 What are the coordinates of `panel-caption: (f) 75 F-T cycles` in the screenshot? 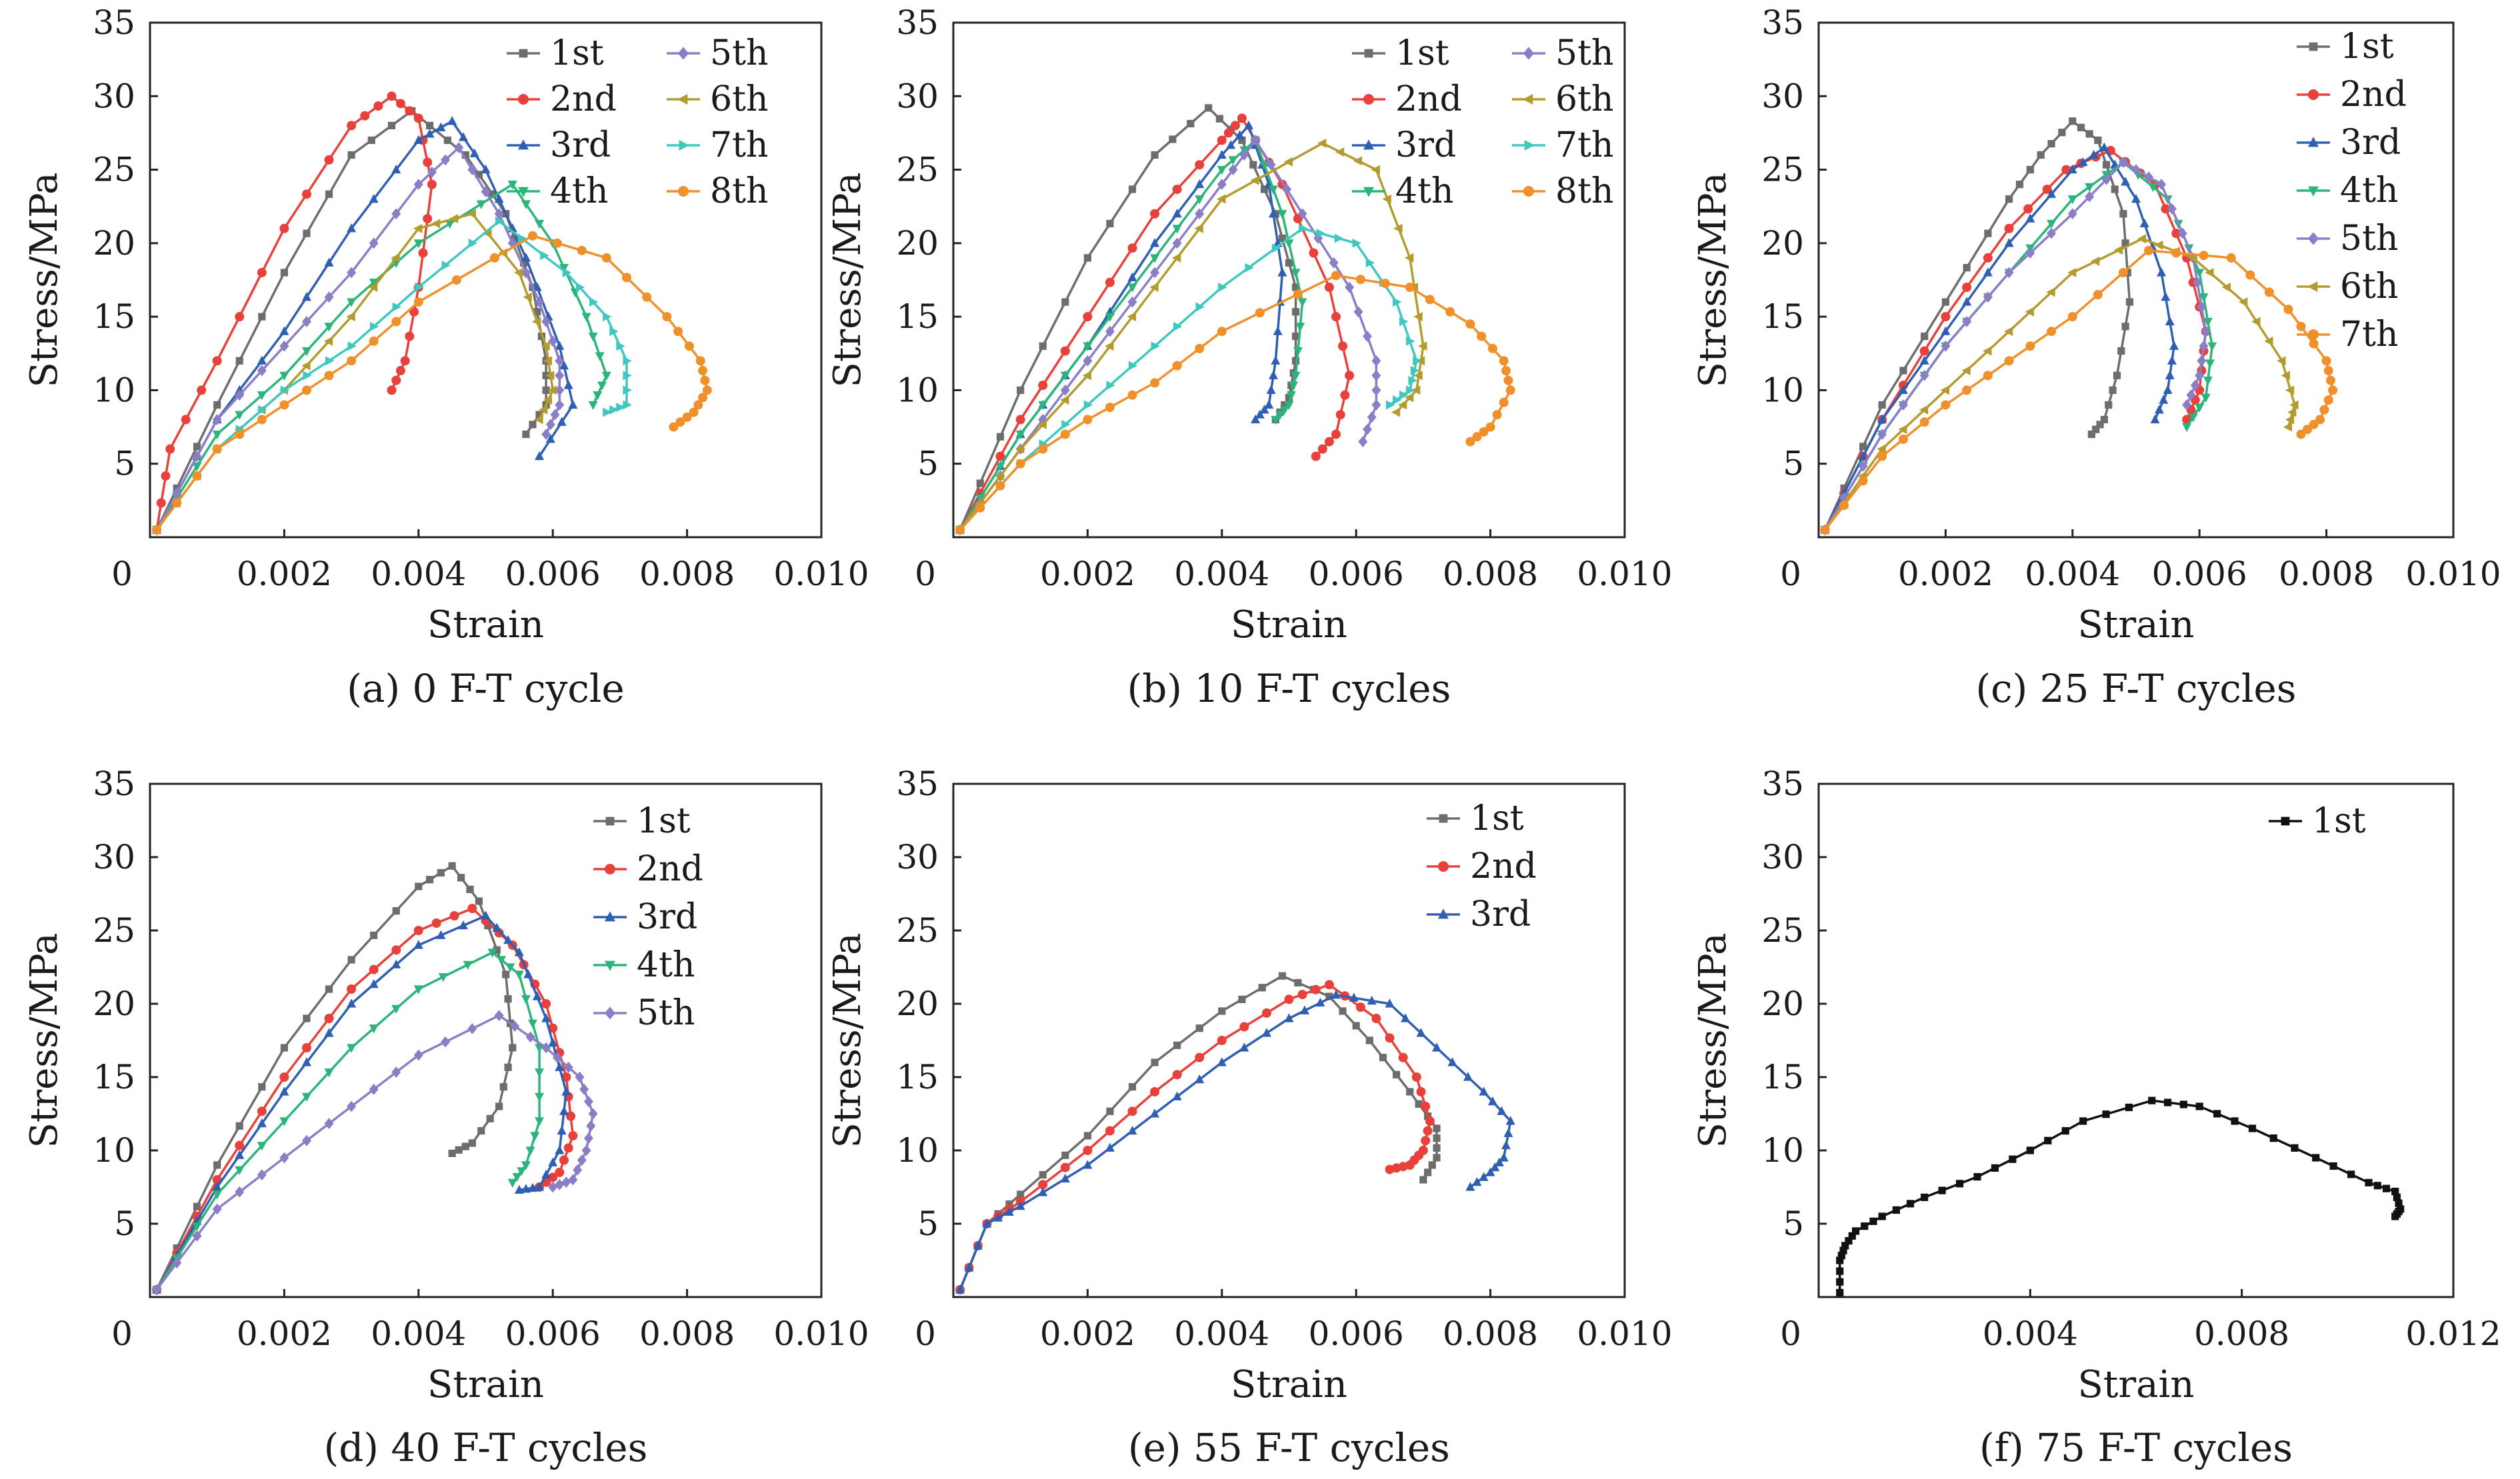 It's located at (2136, 1447).